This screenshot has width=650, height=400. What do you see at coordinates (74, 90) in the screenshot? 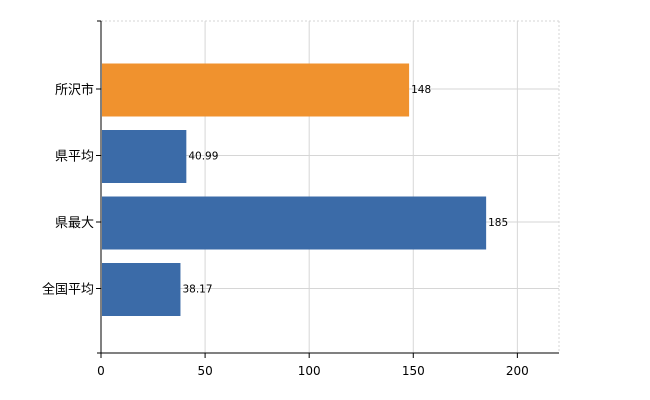
I see `category-label: 所沢市` at bounding box center [74, 90].